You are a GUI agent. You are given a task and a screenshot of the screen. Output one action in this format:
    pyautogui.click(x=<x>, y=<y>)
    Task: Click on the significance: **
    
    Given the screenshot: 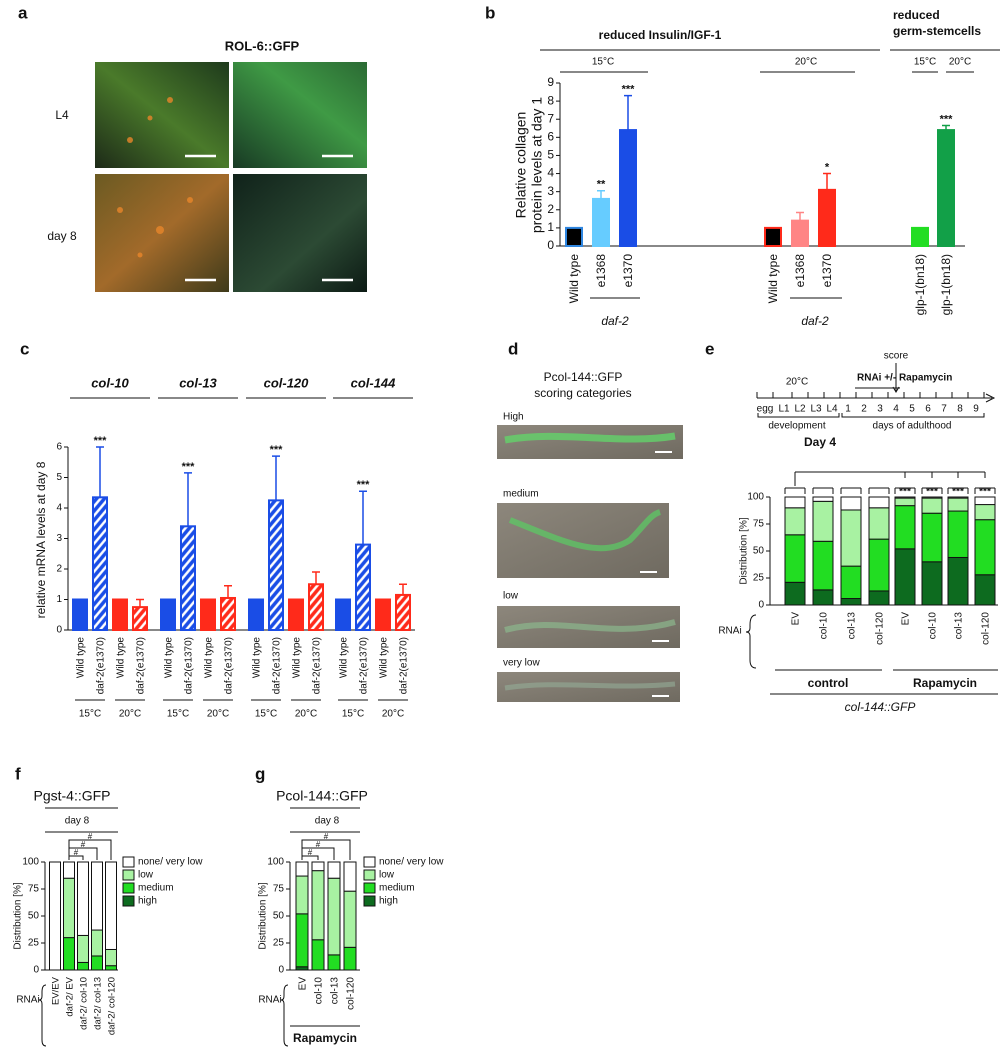 What is the action you would take?
    pyautogui.click(x=601, y=185)
    